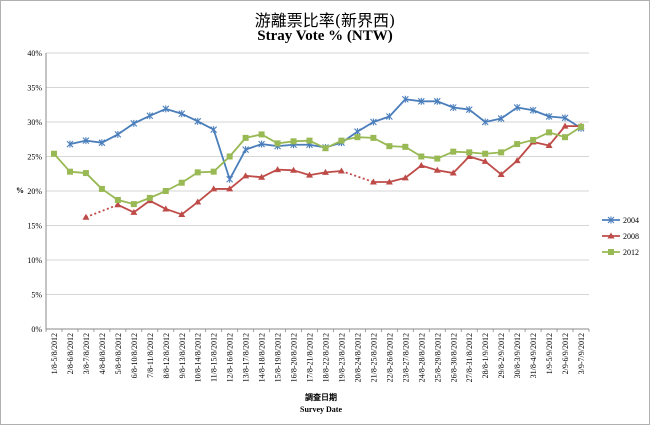 This screenshot has height=425, width=650. I want to click on y-tick-label: 30%, so click(34, 122).